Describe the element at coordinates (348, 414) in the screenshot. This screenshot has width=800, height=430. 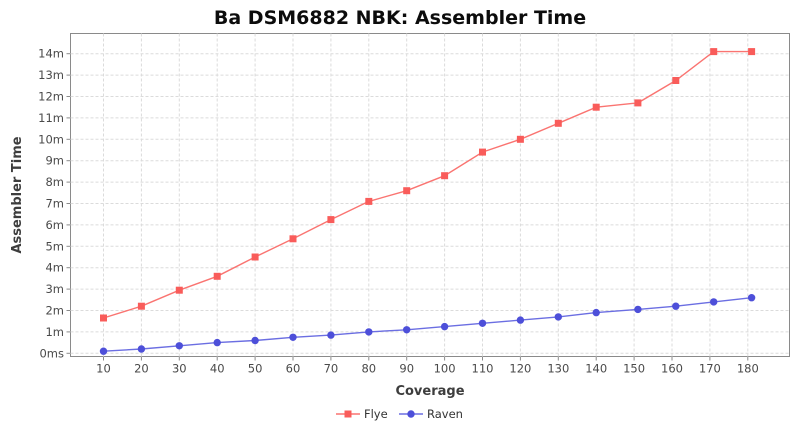
I see `legend-marker-square-icon` at that location.